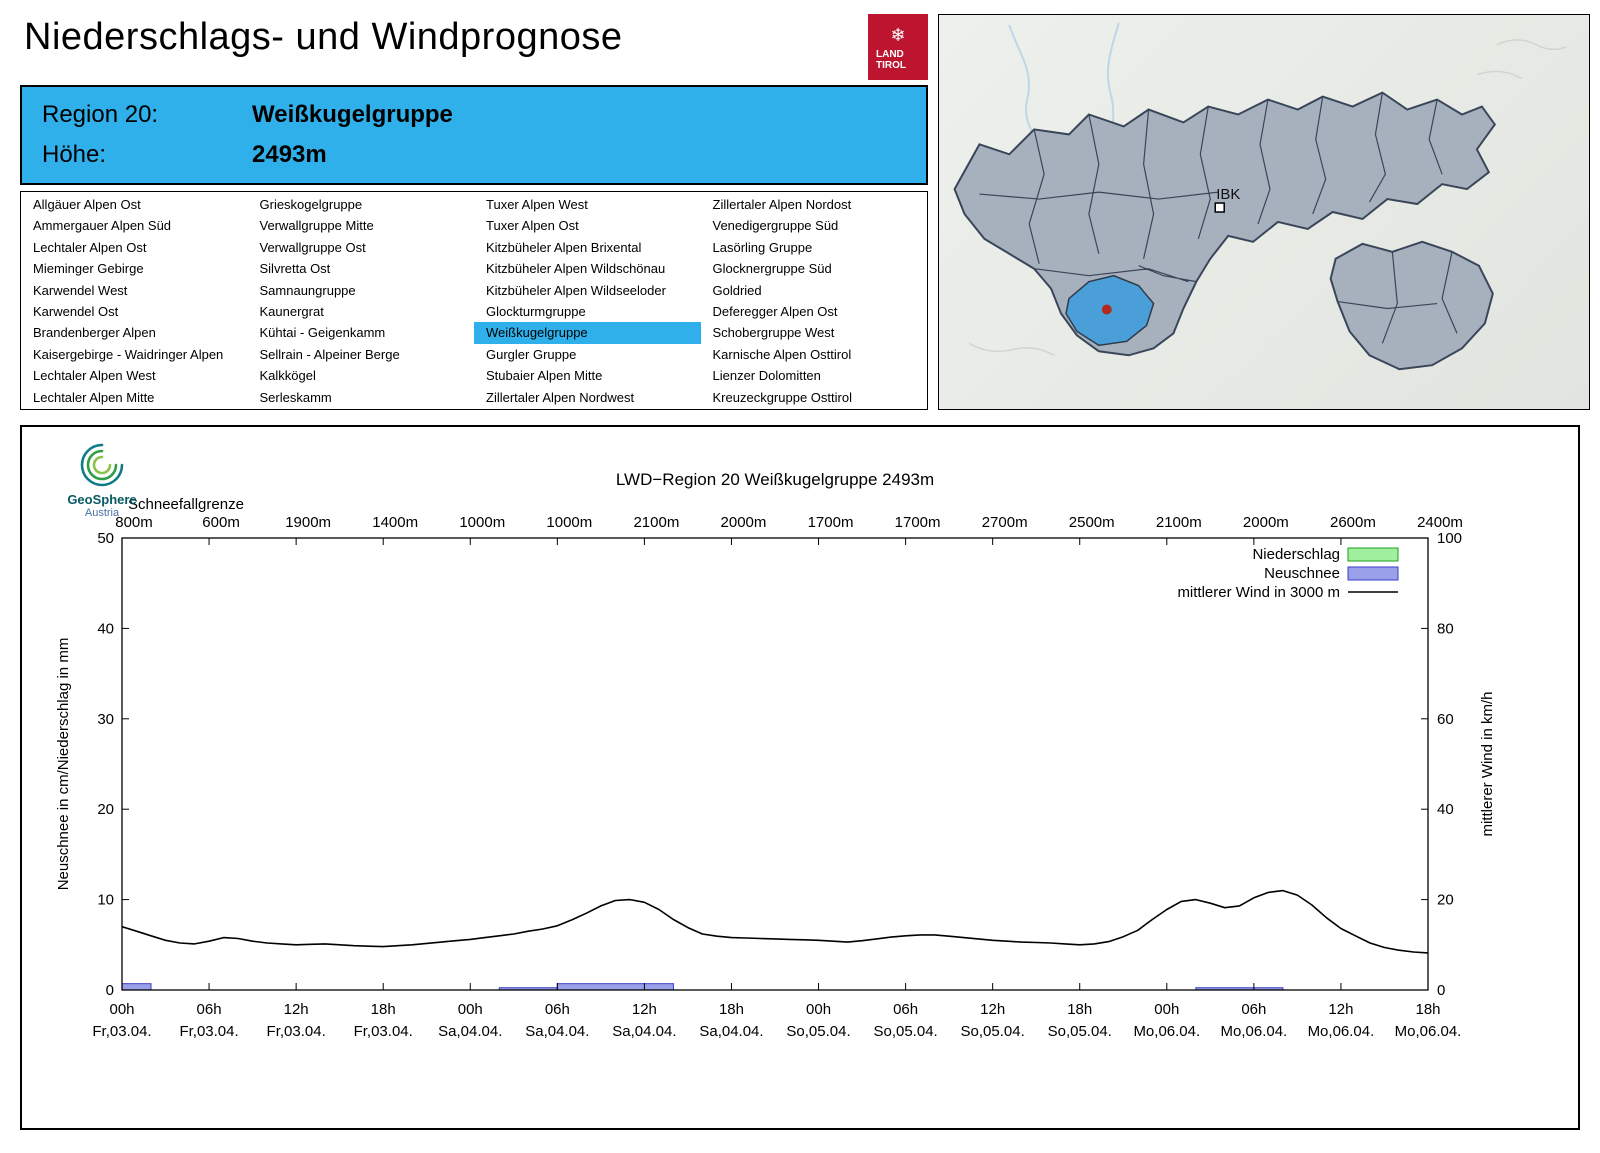 This screenshot has width=1600, height=1153. Describe the element at coordinates (76, 311) in the screenshot. I see `region-list-item: Karwendel Ost` at that location.